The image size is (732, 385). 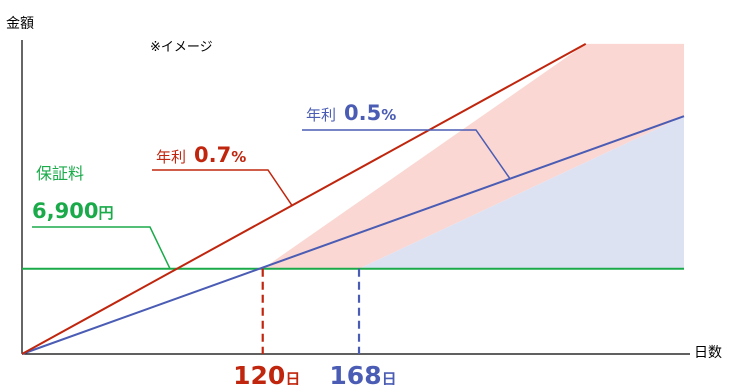 What do you see at coordinates (259, 373) in the screenshot?
I see `breakeven-120-number: 120` at bounding box center [259, 373].